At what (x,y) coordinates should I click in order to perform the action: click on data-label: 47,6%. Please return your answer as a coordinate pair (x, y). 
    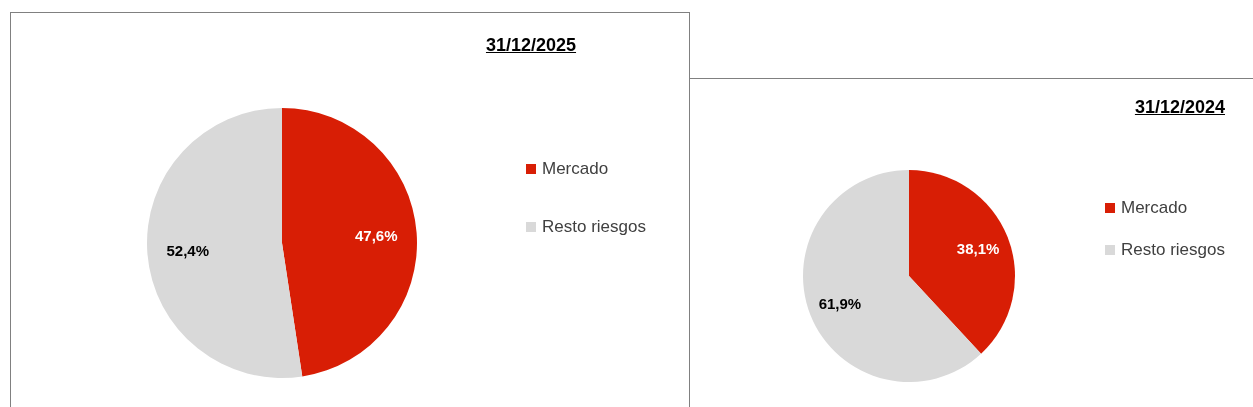
    Looking at the image, I should click on (376, 236).